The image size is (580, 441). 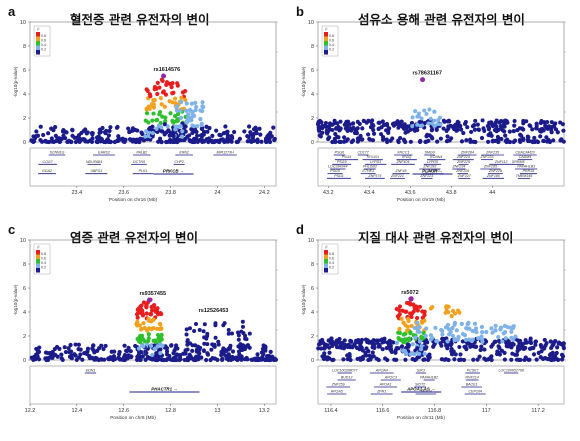 I want to click on gene-label: KCNN4, so click(x=436, y=157).